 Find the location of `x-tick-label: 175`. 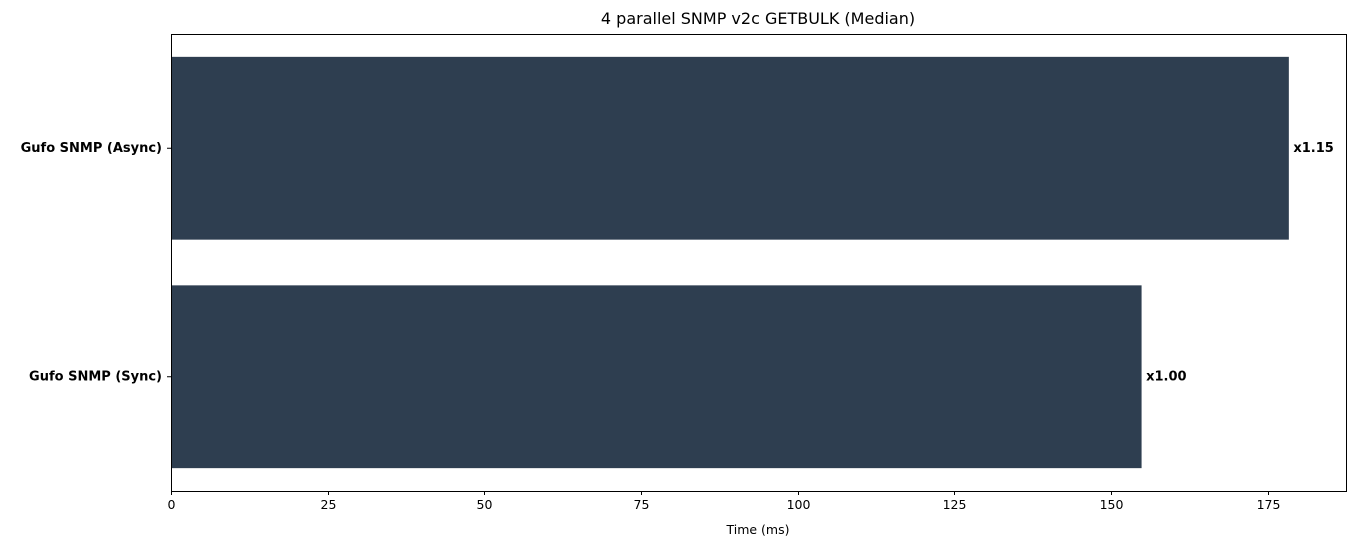

x-tick-label: 175 is located at coordinates (1269, 504).